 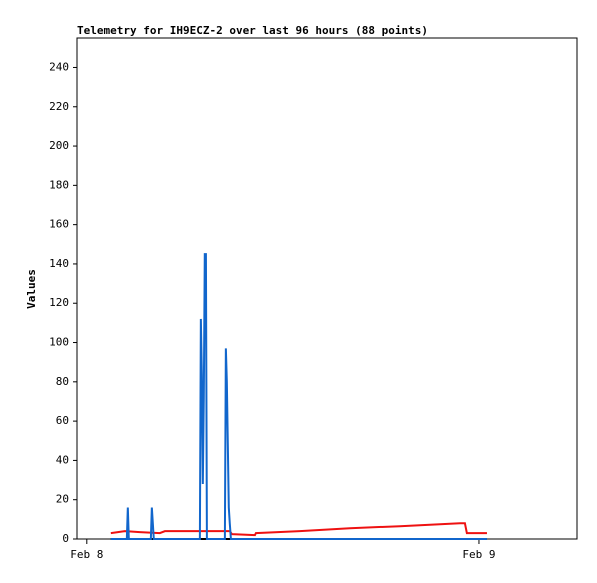 I want to click on y-tick-label: 120, so click(x=59, y=302).